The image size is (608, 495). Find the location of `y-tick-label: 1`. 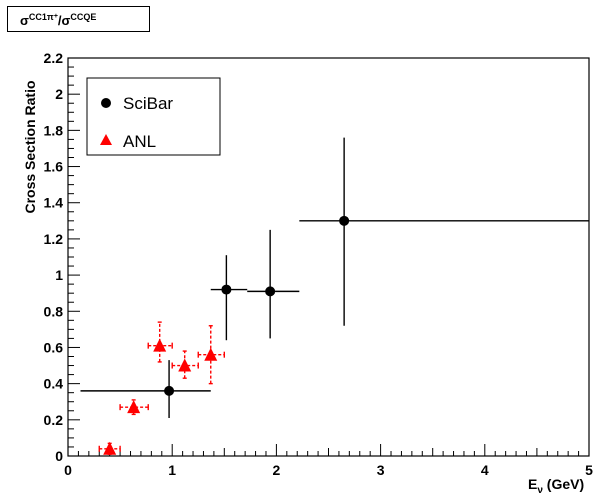

y-tick-label: 1 is located at coordinates (59, 275).